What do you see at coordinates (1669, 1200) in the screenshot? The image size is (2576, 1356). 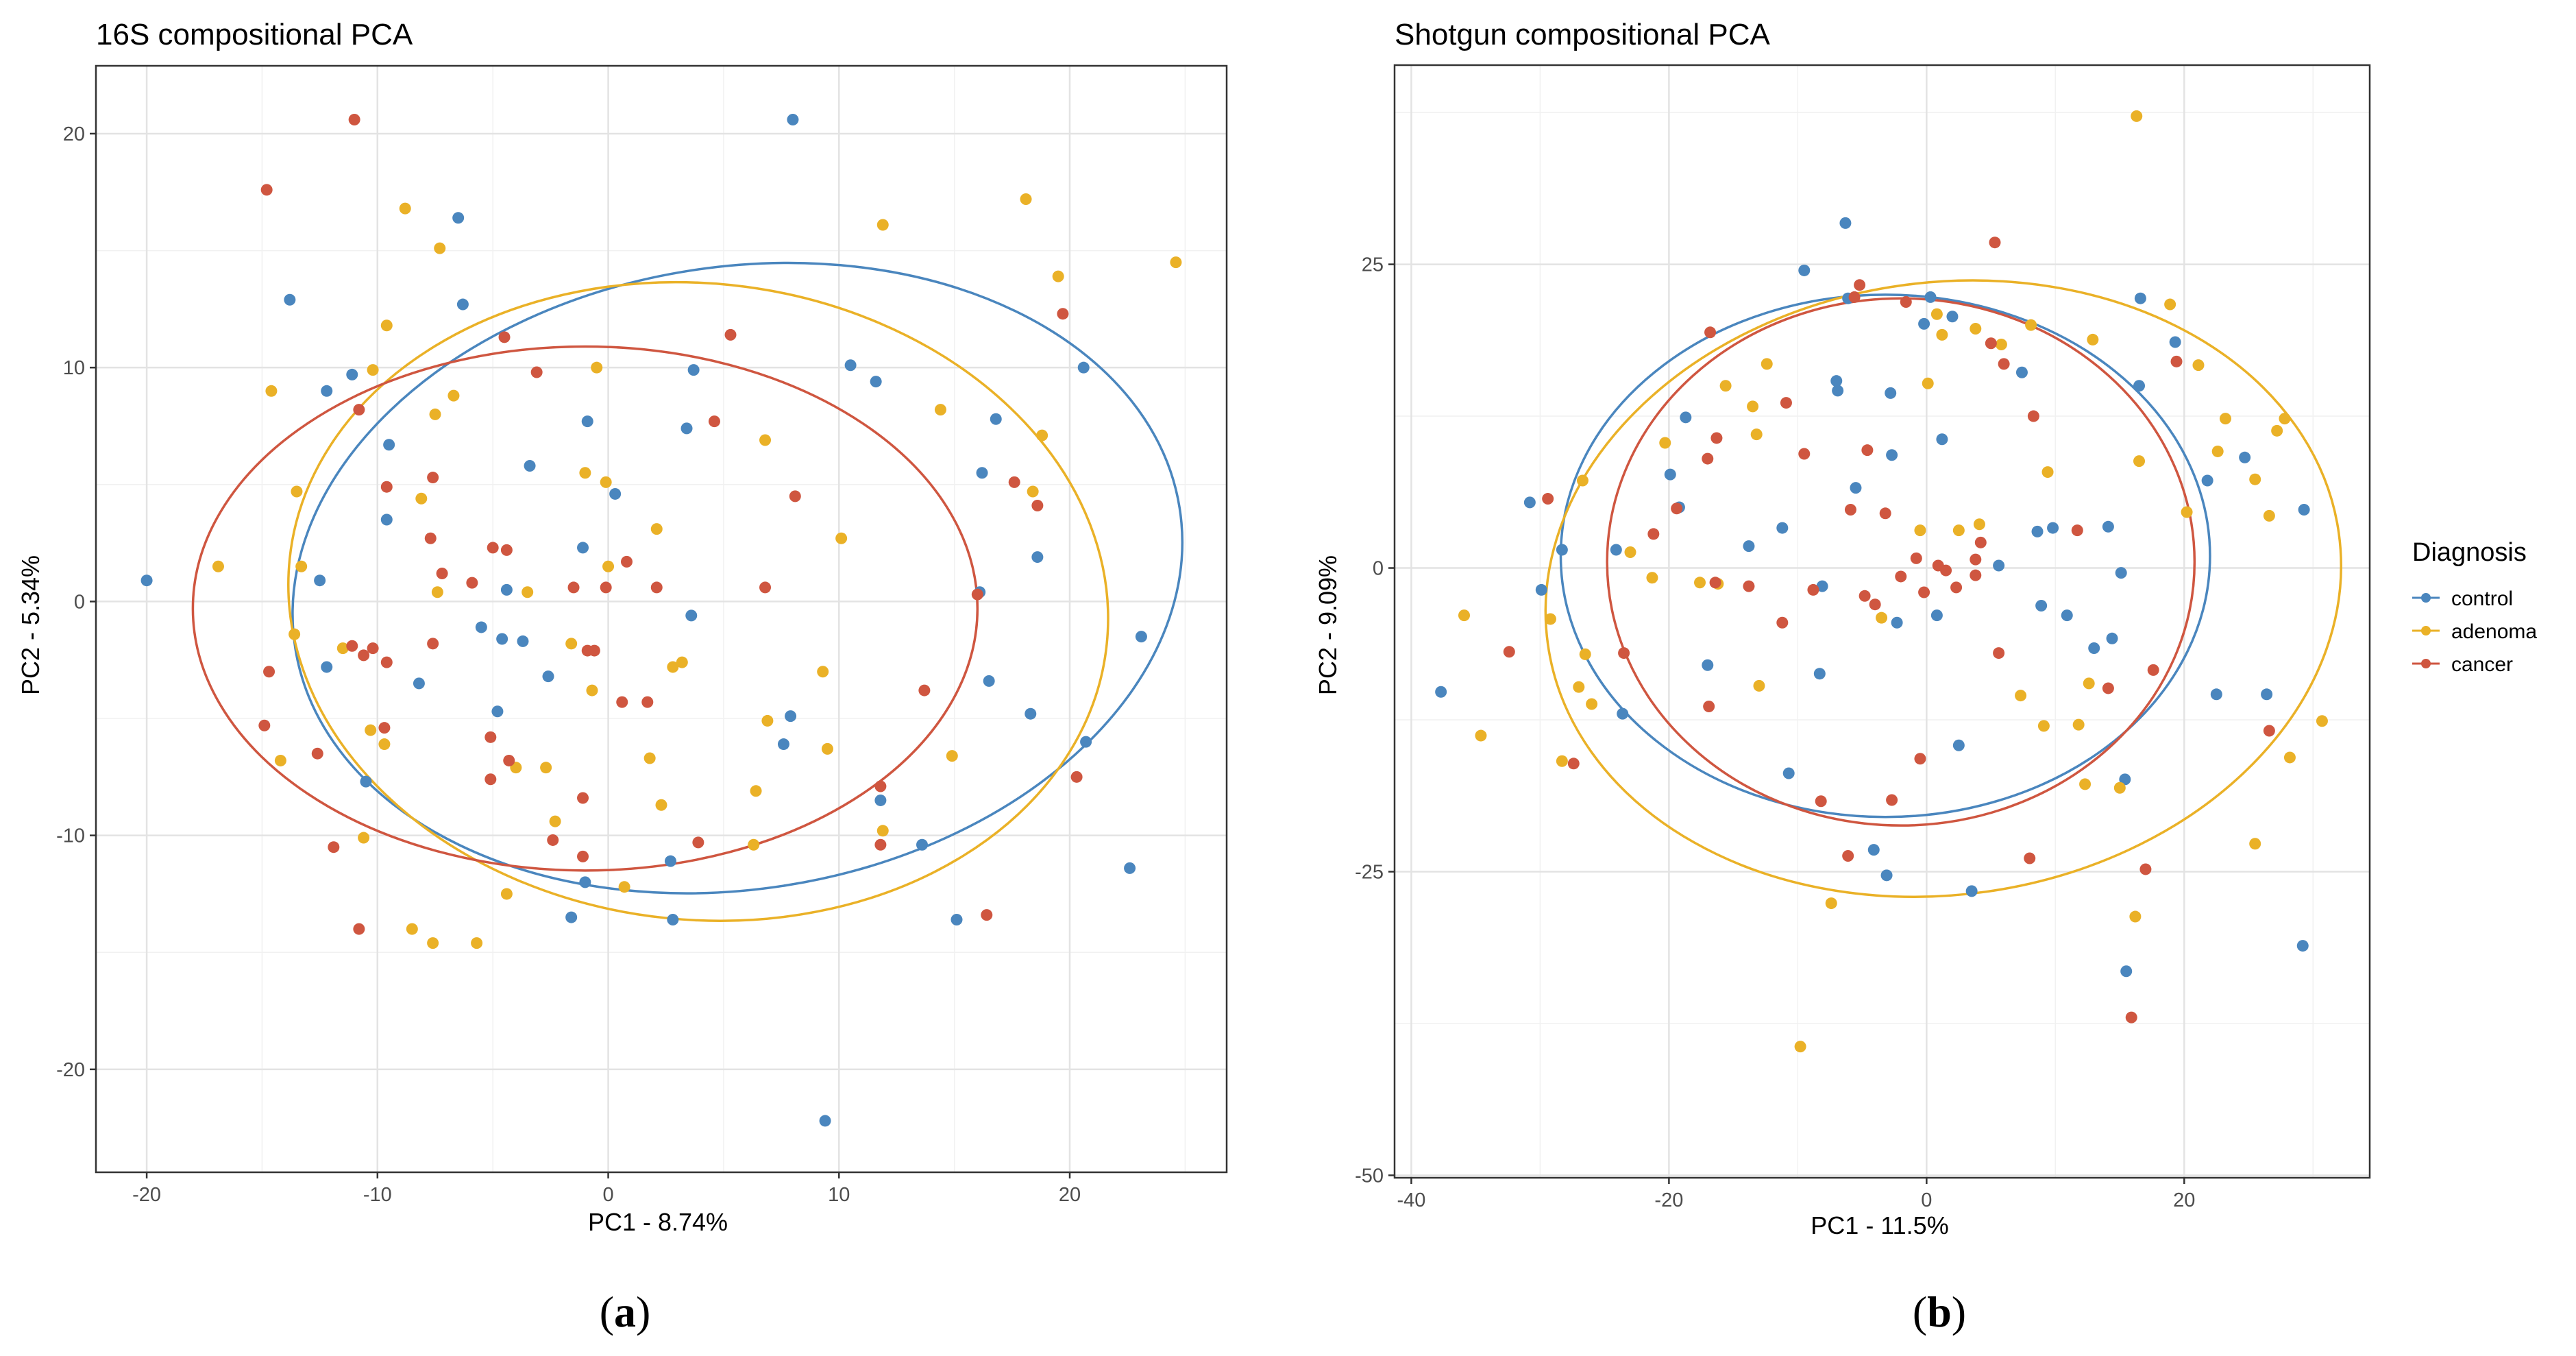 I see `panel-b-x-tick-label: -20` at bounding box center [1669, 1200].